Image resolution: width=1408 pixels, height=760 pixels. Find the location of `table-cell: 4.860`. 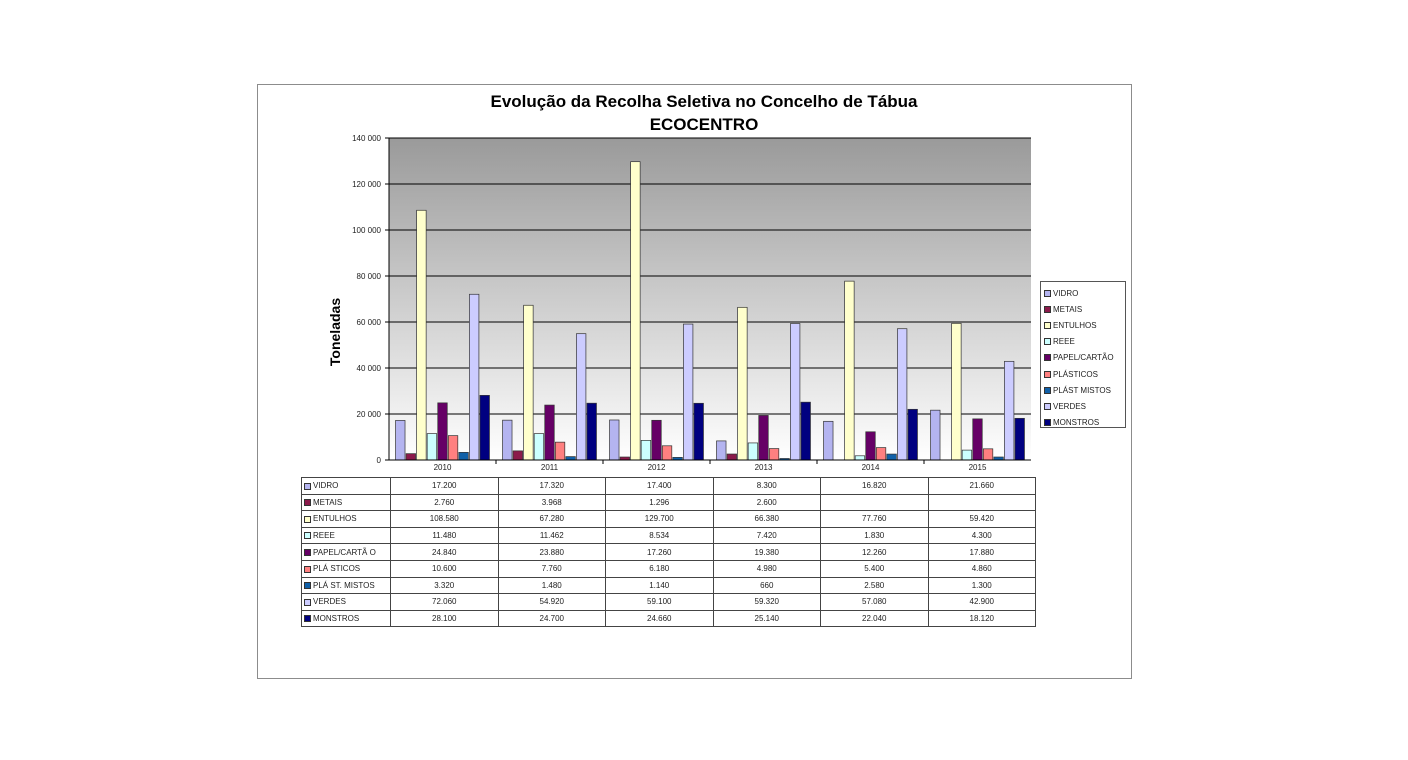

table-cell: 4.860 is located at coordinates (981, 568).